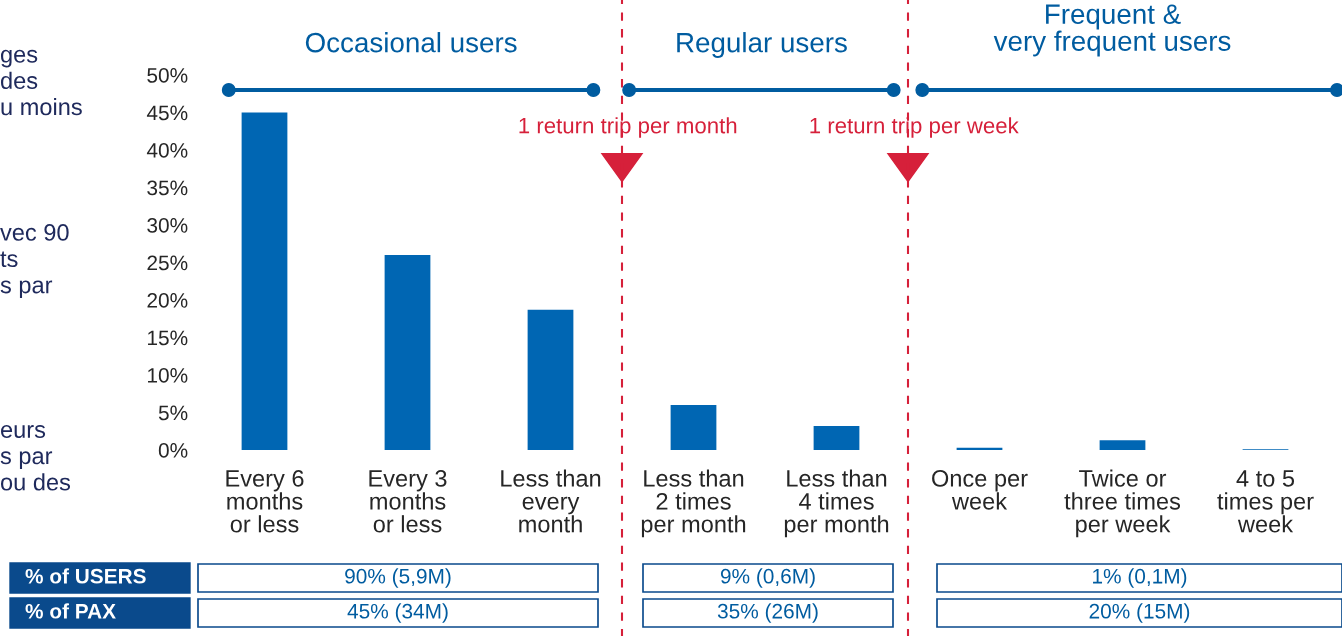  What do you see at coordinates (173, 413) in the screenshot?
I see `y-tick-label: 5%` at bounding box center [173, 413].